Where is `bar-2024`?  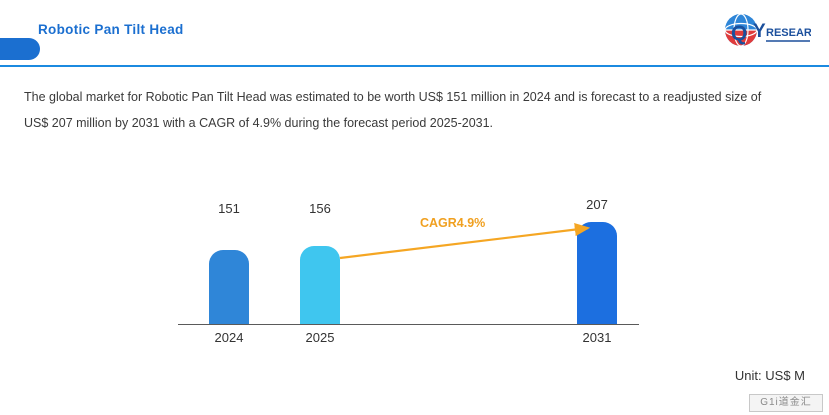 bar-2024 is located at coordinates (229, 287).